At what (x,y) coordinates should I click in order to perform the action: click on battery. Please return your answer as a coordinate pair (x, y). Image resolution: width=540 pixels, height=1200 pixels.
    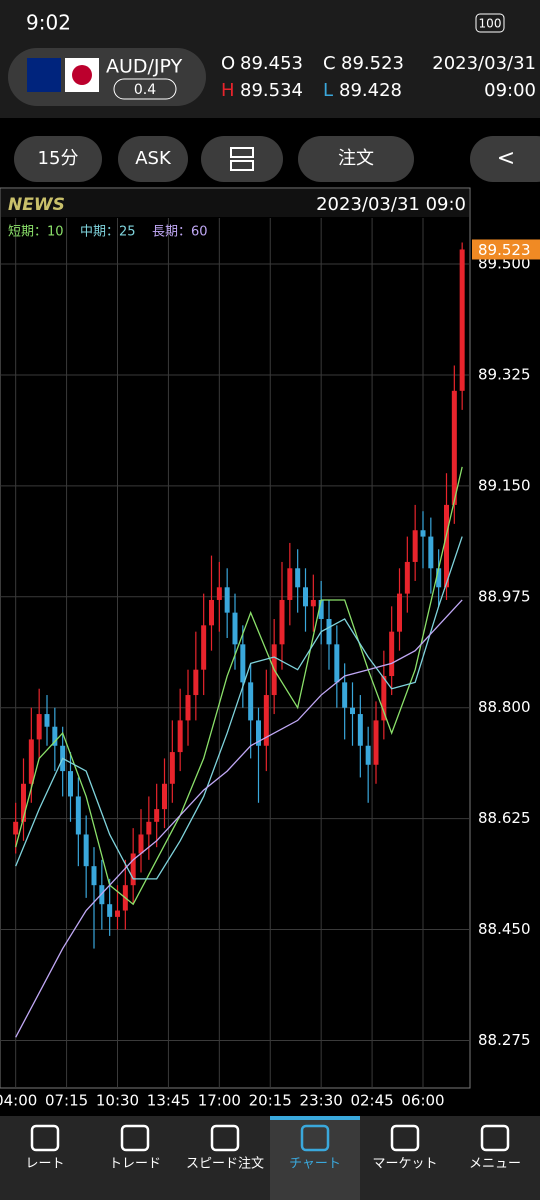
    Looking at the image, I should click on (490, 23).